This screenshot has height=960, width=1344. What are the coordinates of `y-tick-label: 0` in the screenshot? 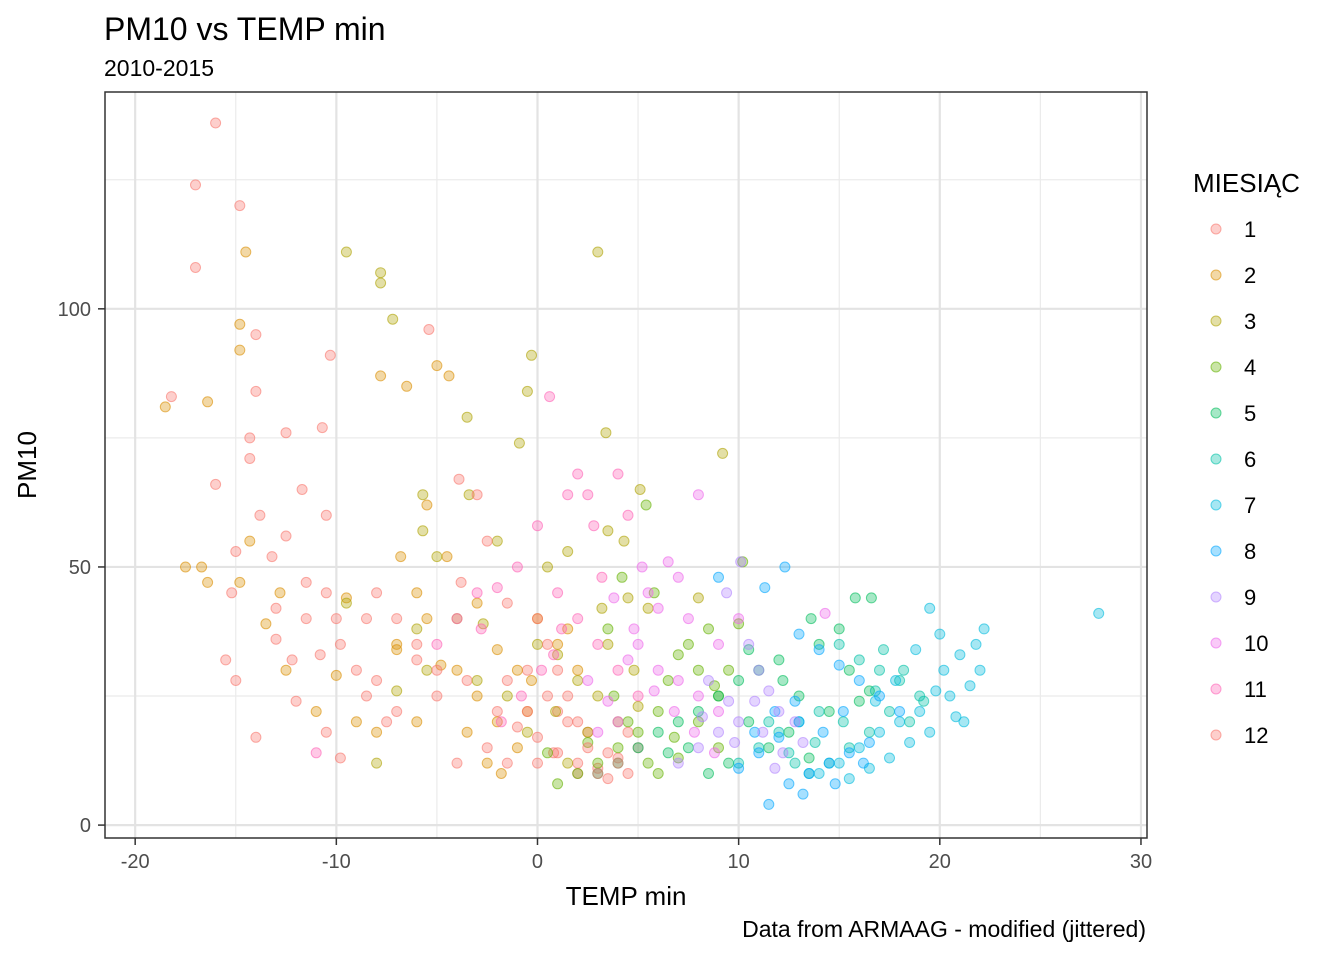 It's located at (85, 826).